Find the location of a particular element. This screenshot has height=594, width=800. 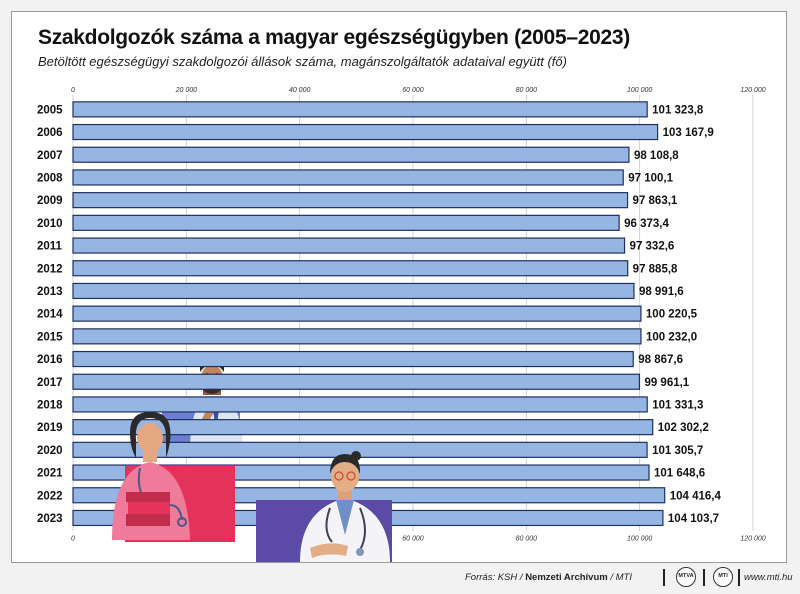

source-credit: Forrás: KSH / Nemzeti Archívum / MTI is located at coordinates (548, 577).